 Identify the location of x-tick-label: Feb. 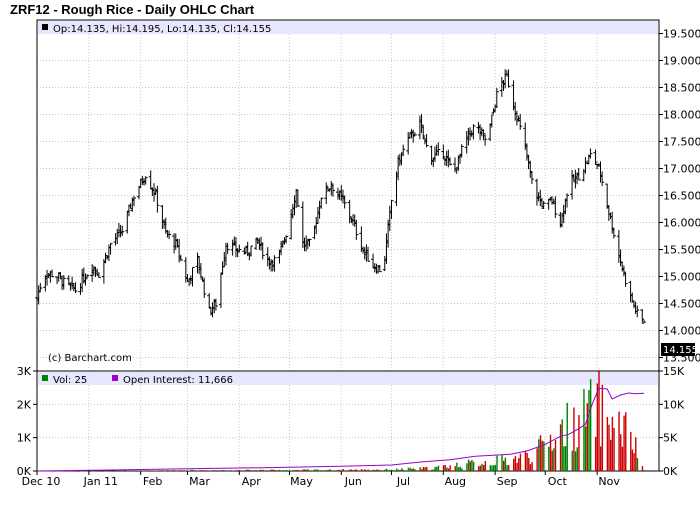
(152, 481).